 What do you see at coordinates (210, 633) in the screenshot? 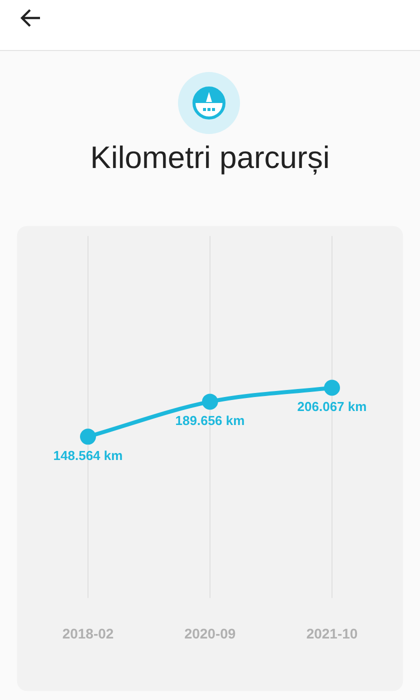
I see `x-tick-label: 2020-09` at bounding box center [210, 633].